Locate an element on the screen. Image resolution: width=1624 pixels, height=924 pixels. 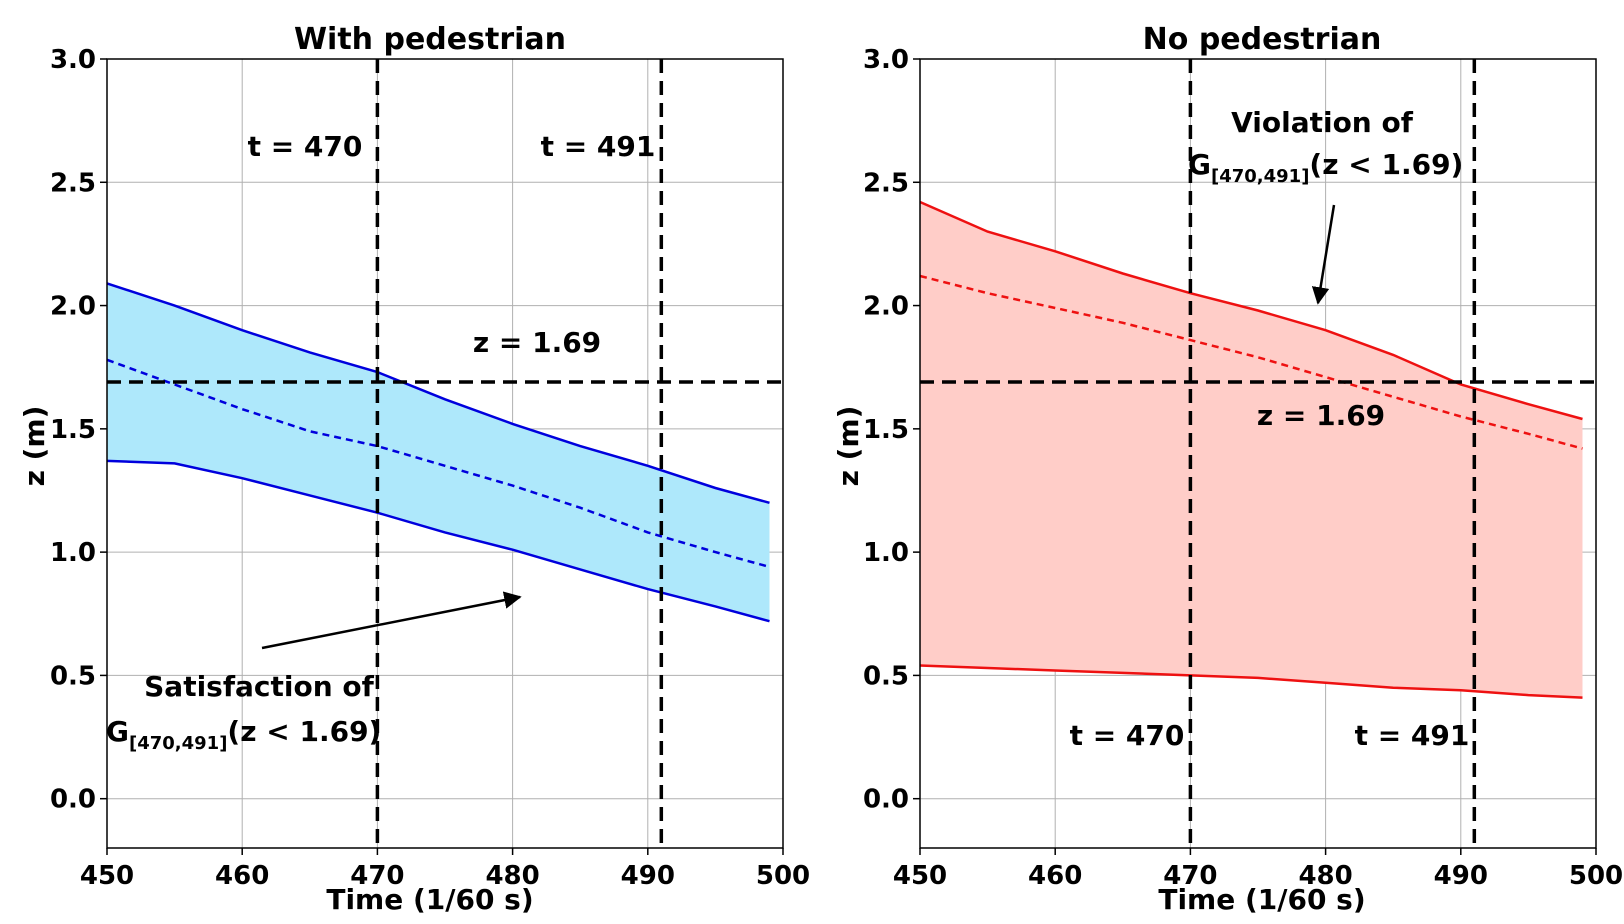
chart-title: No pedestrian is located at coordinates (1262, 39).